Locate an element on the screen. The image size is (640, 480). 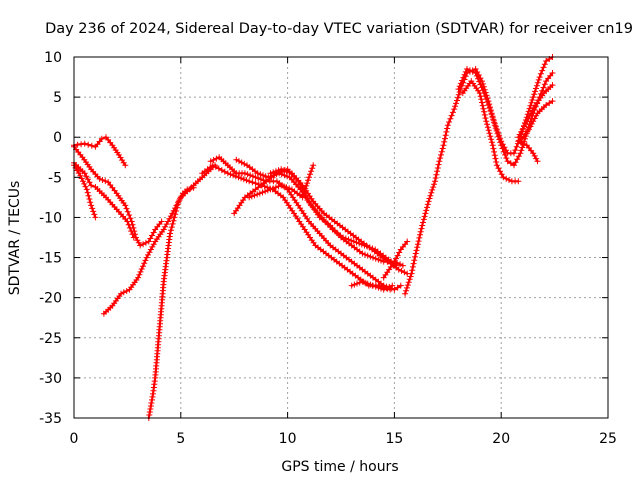
series-sat-d is located at coordinates (104, 200).